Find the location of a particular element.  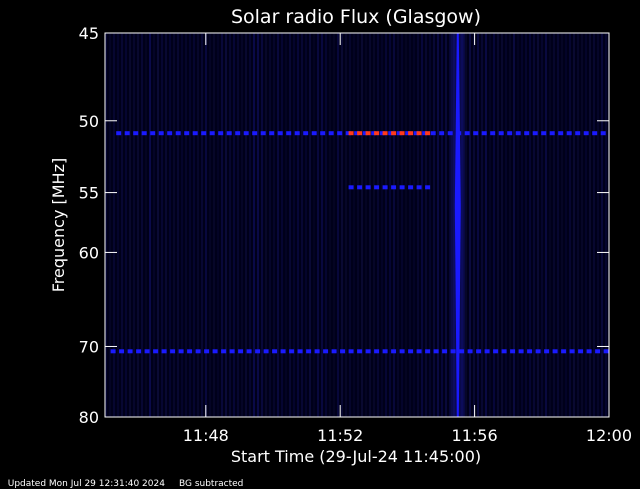

y-axis-label: Frequency [MHz] is located at coordinates (58, 225).